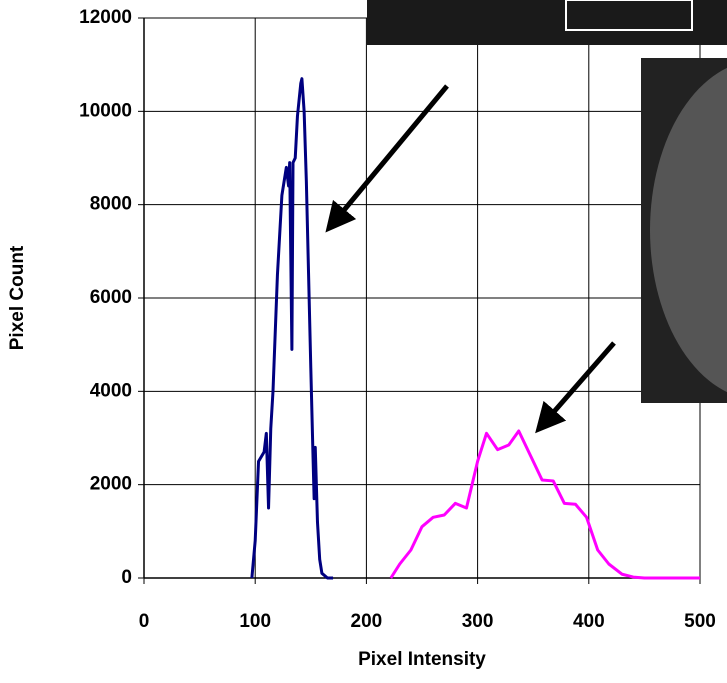  I want to click on roi-box, so click(629, 15).